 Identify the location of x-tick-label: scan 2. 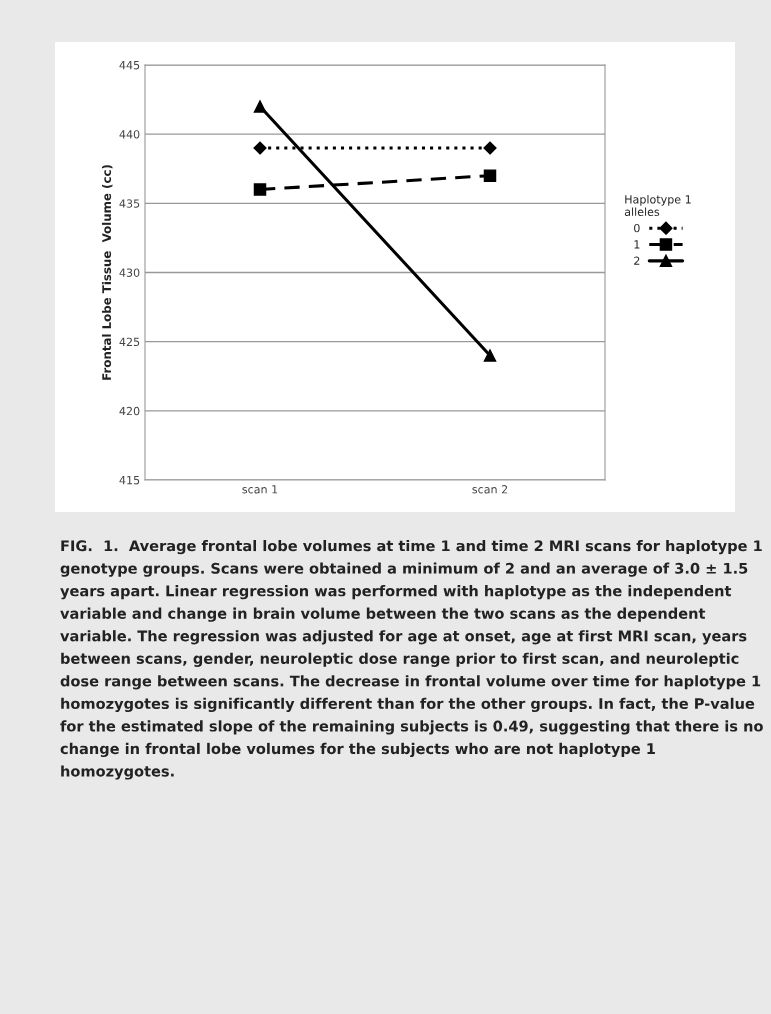
(490, 489).